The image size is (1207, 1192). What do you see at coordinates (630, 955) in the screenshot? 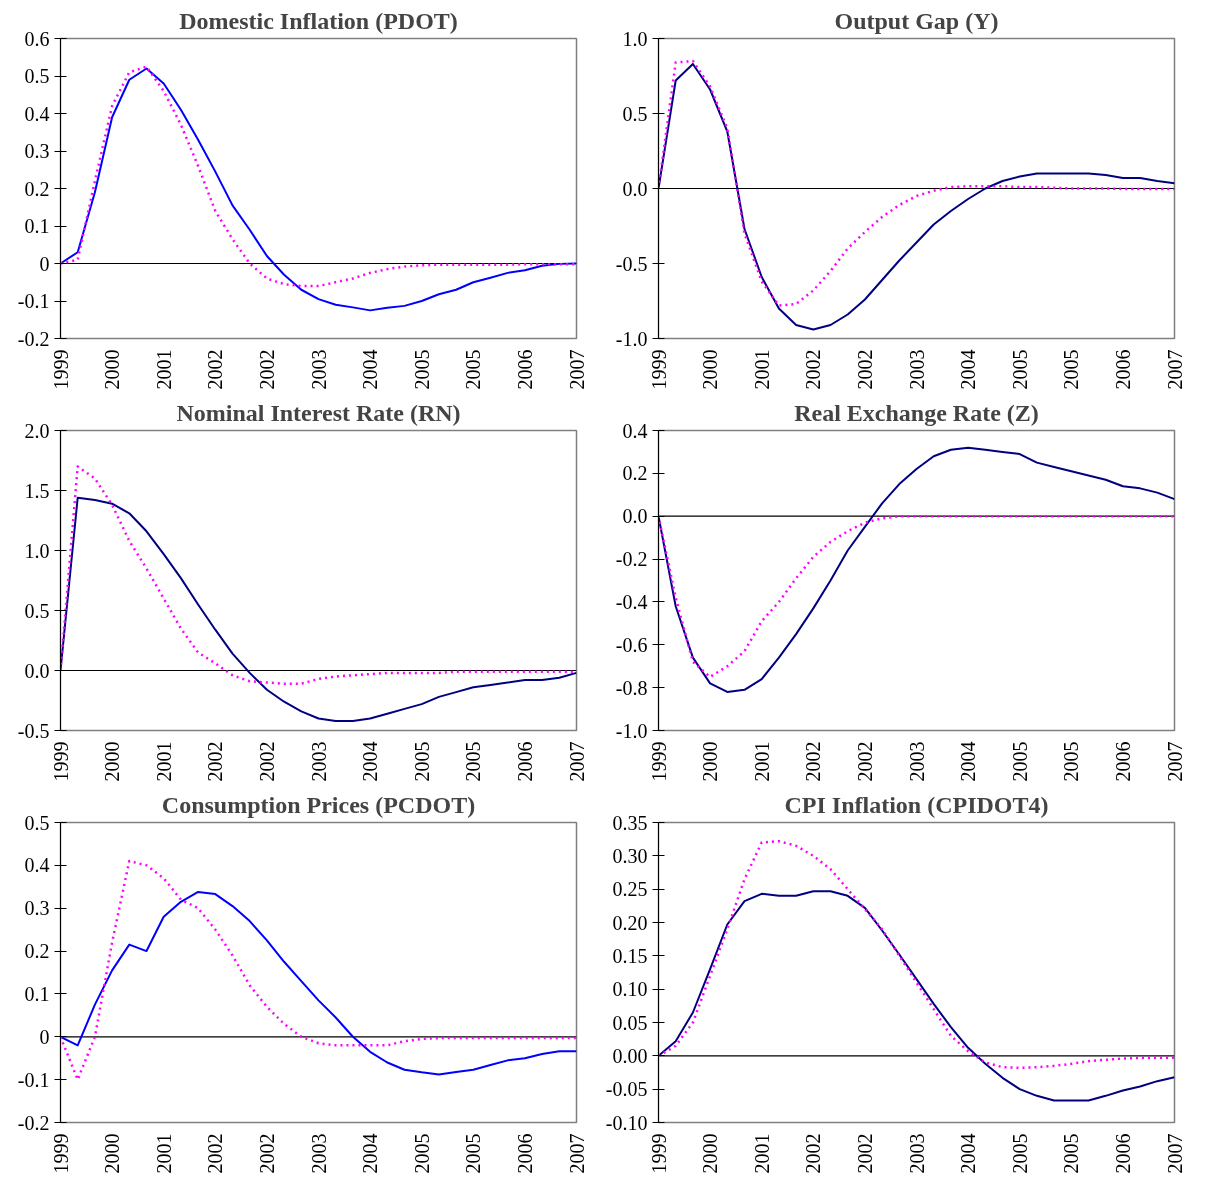
I see `y-tick-label: 0.15` at bounding box center [630, 955].